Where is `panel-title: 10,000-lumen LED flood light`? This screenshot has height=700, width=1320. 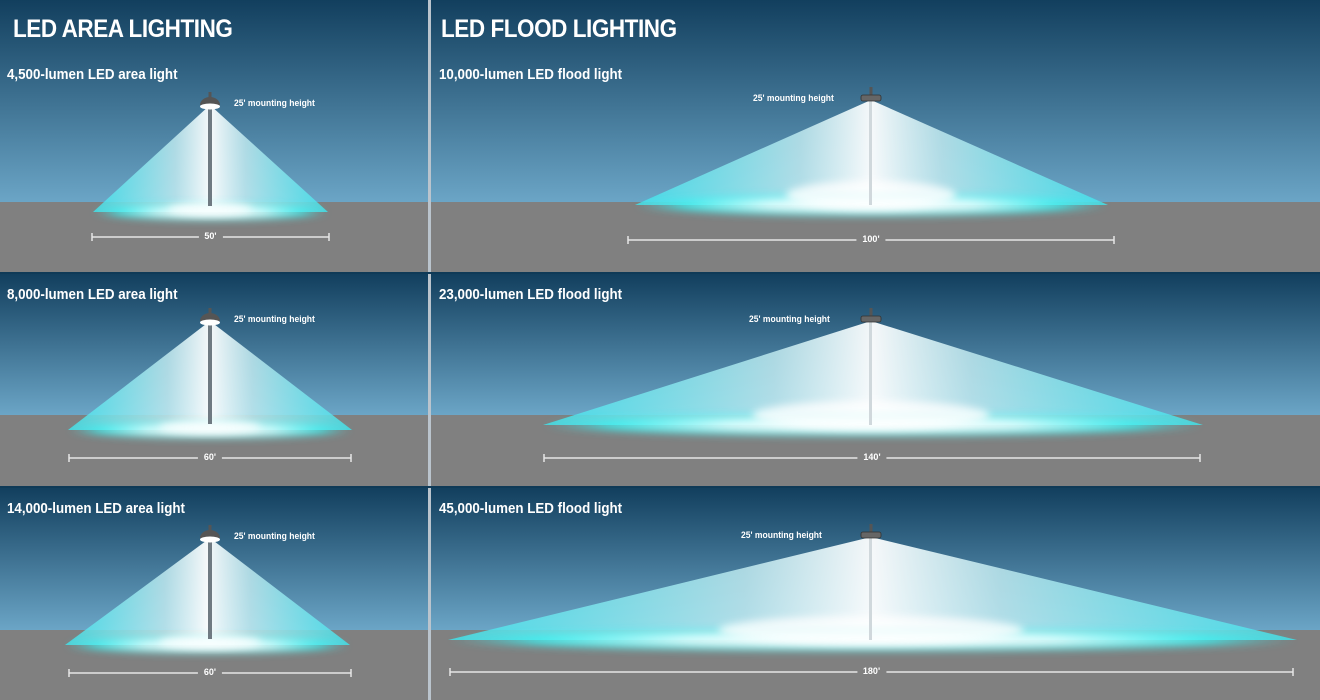 panel-title: 10,000-lumen LED flood light is located at coordinates (531, 75).